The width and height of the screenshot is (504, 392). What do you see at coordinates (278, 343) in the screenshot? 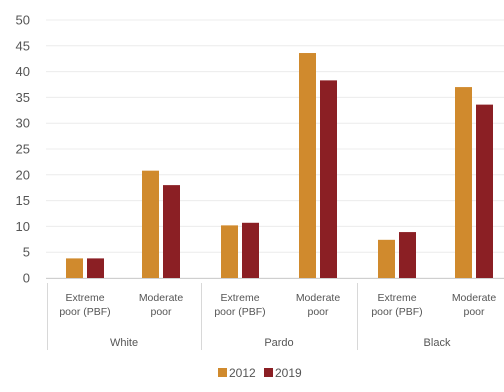
I see `group-label: Pardo` at bounding box center [278, 343].